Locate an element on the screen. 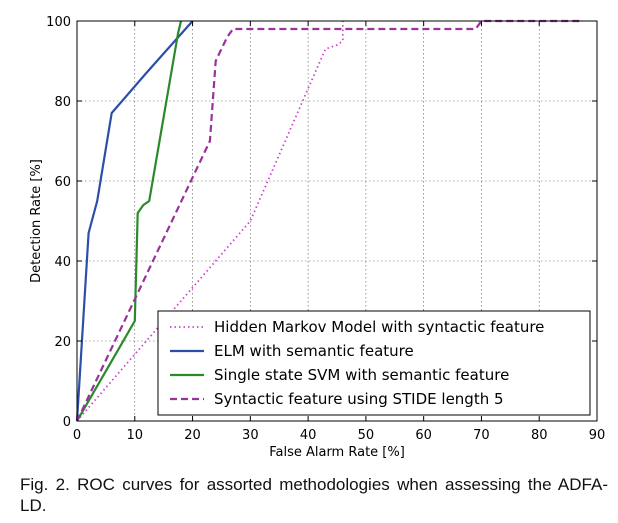 This screenshot has height=523, width=618. x-tick-label: 20 is located at coordinates (192, 435).